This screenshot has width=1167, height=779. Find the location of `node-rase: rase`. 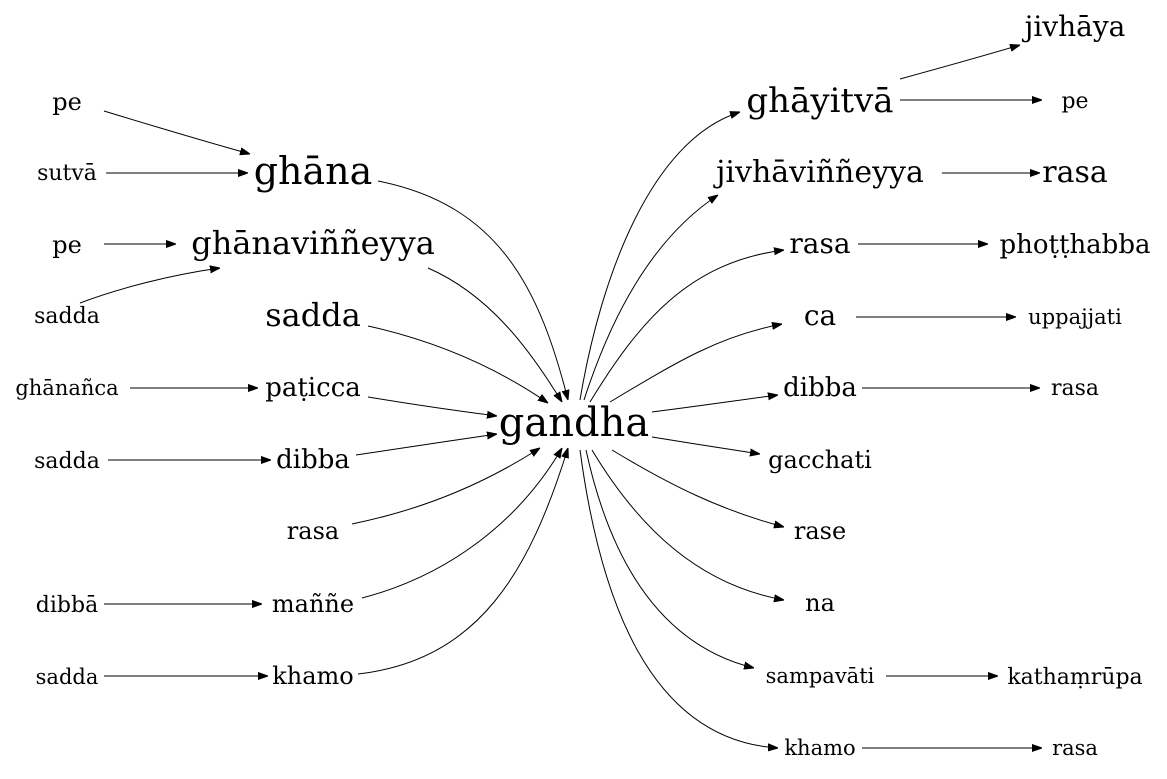

node-rase: rase is located at coordinates (820, 531).